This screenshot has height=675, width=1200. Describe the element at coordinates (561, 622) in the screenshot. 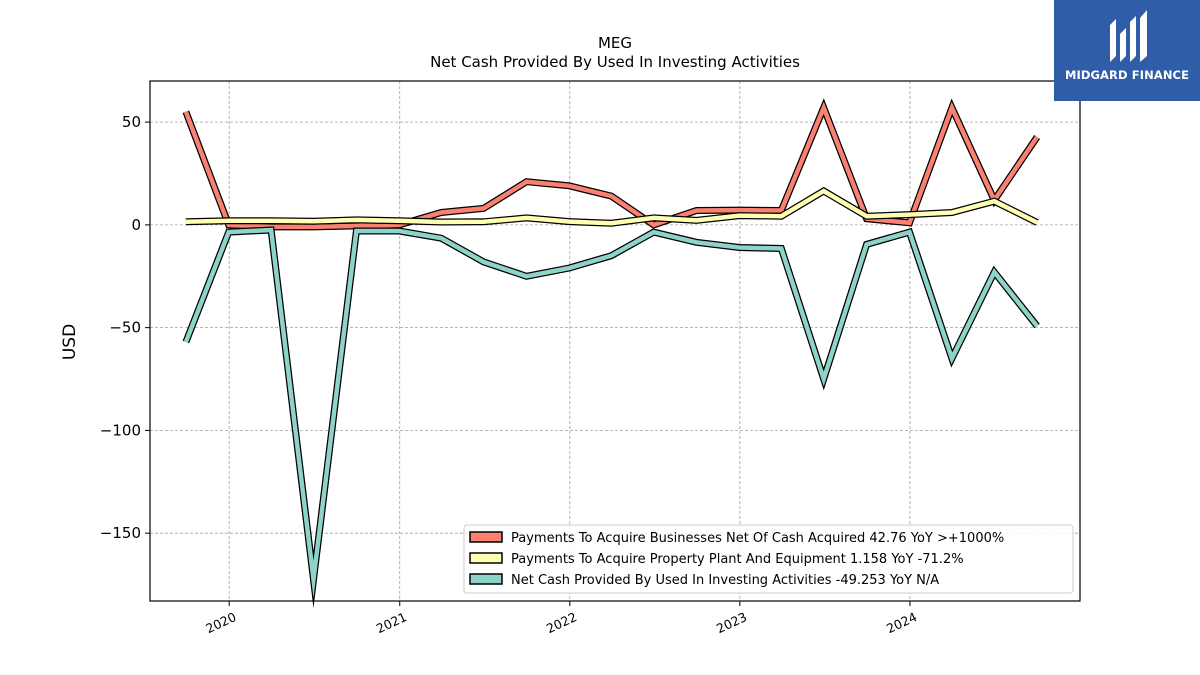

I see `x-tick-label: 2022` at that location.